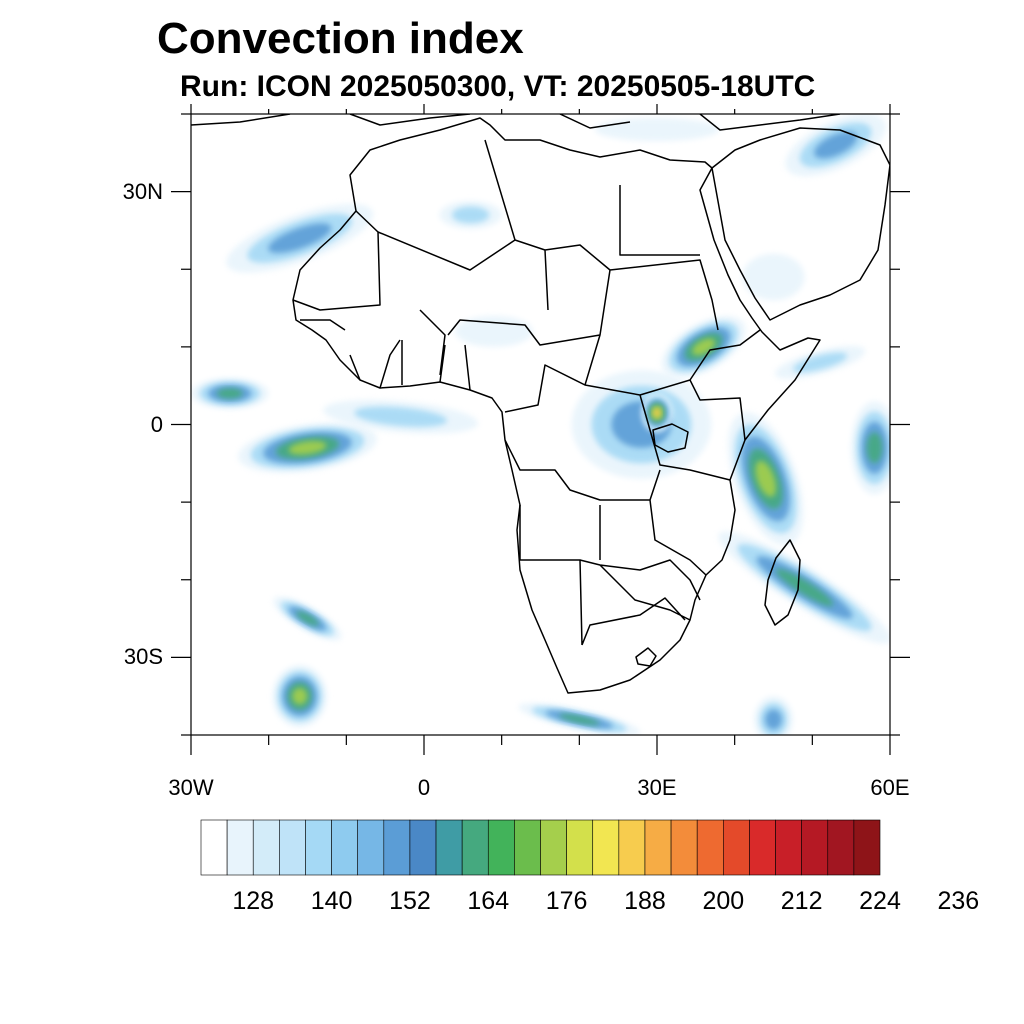  I want to click on lon-label-0: 0, so click(424, 787).